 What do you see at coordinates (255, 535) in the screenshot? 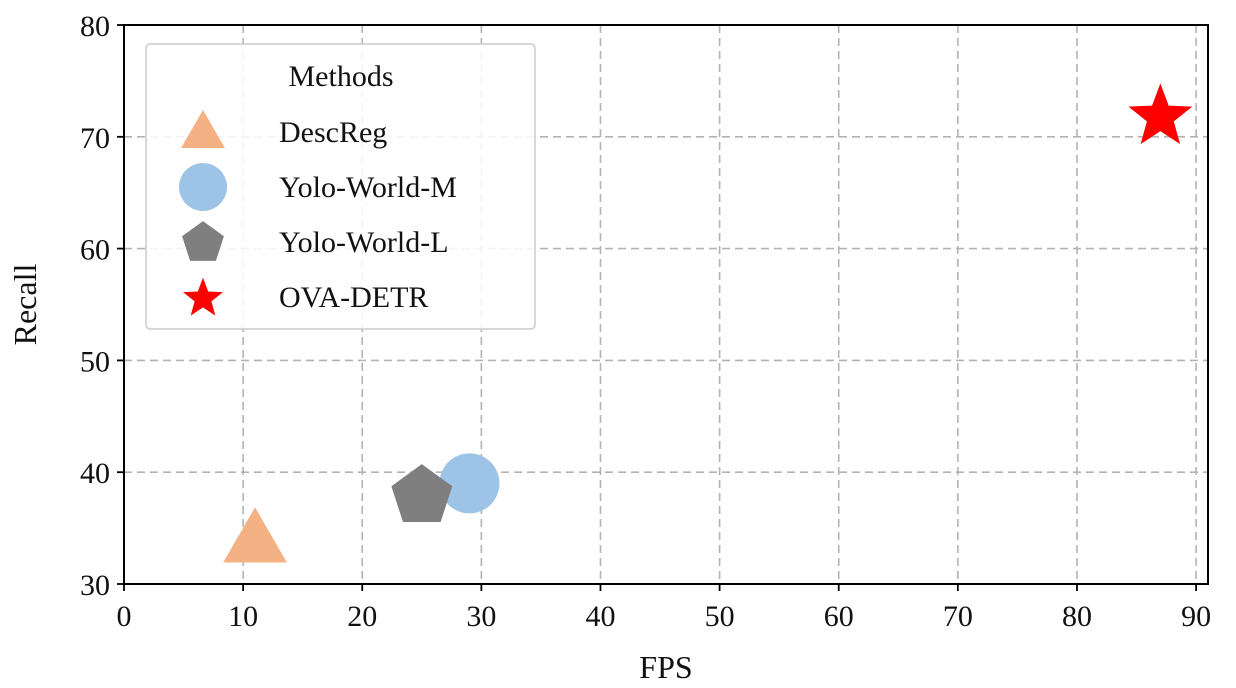
I see `point-descreg-triangle-marker` at bounding box center [255, 535].